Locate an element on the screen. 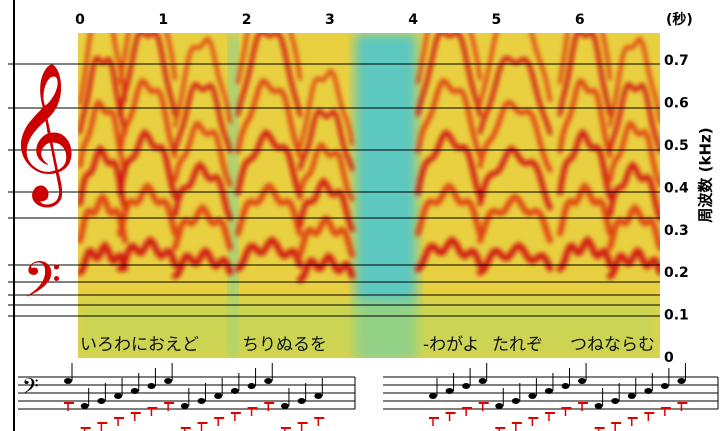 The image size is (726, 431). y-tick-label: 0.3 is located at coordinates (676, 231).